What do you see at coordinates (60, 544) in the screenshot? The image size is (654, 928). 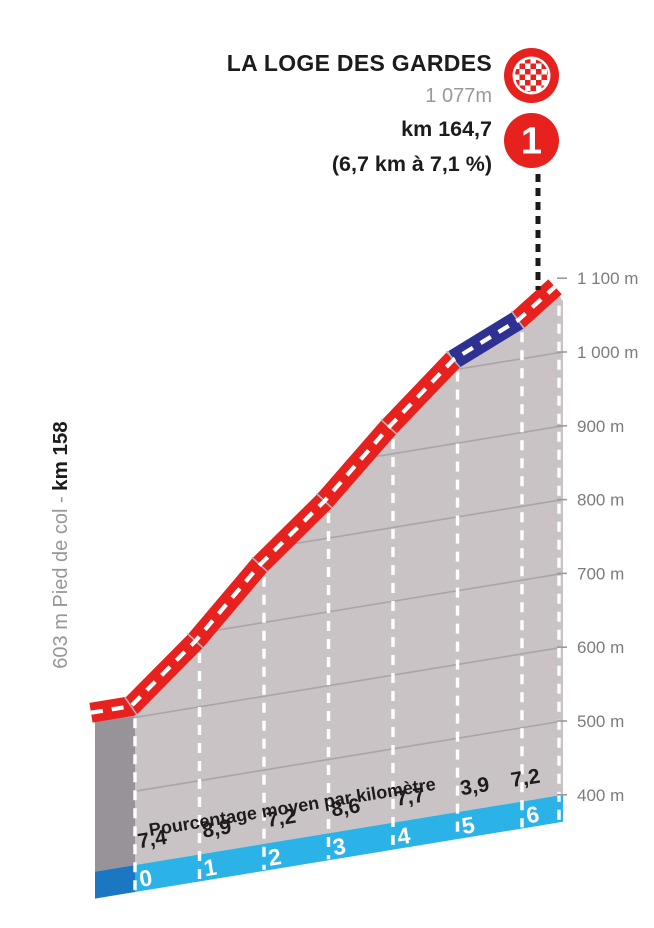 I see `start-label: 603 m Pied de col - km 158` at bounding box center [60, 544].